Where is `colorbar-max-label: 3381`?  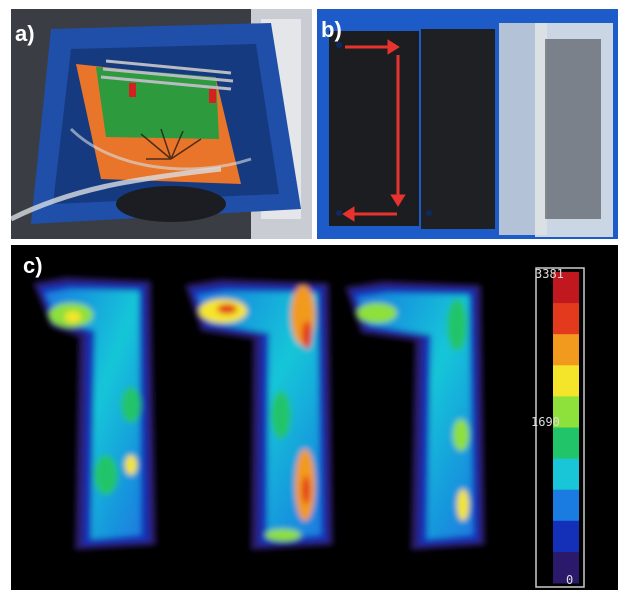
colorbar-max-label: 3381 is located at coordinates (549, 274).